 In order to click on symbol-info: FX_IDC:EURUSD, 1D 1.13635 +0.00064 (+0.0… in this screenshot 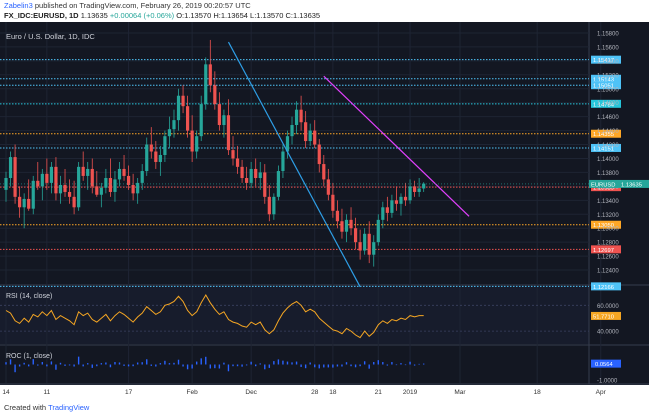, I will do `click(162, 15)`.